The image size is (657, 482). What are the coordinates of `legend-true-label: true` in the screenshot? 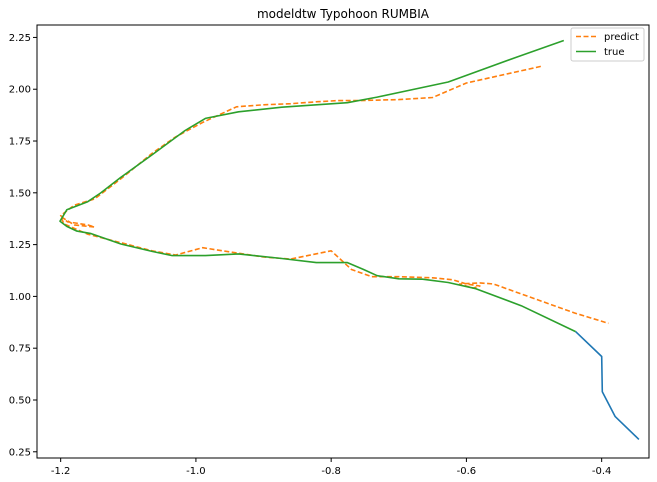 It's located at (614, 52).